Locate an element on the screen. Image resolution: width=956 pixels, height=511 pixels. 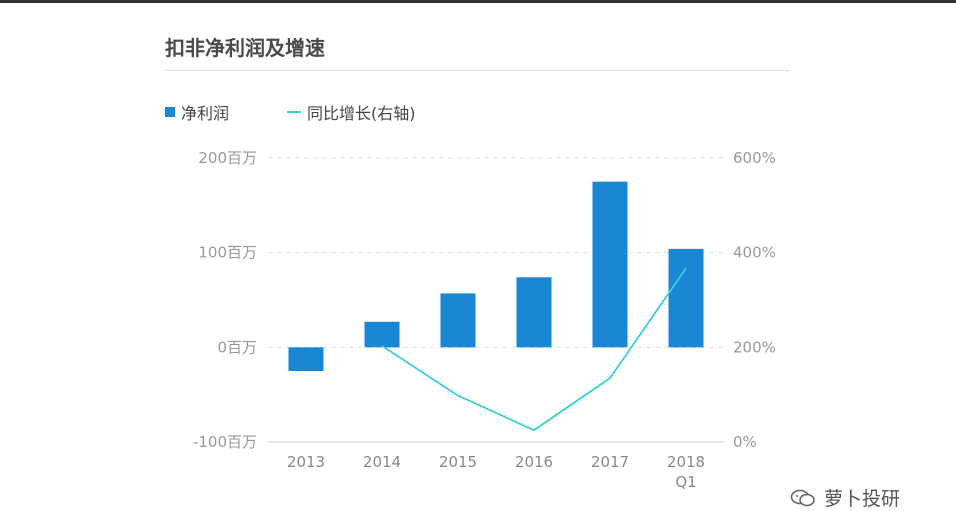
legend-label-net-profit: 净利润 is located at coordinates (205, 113).